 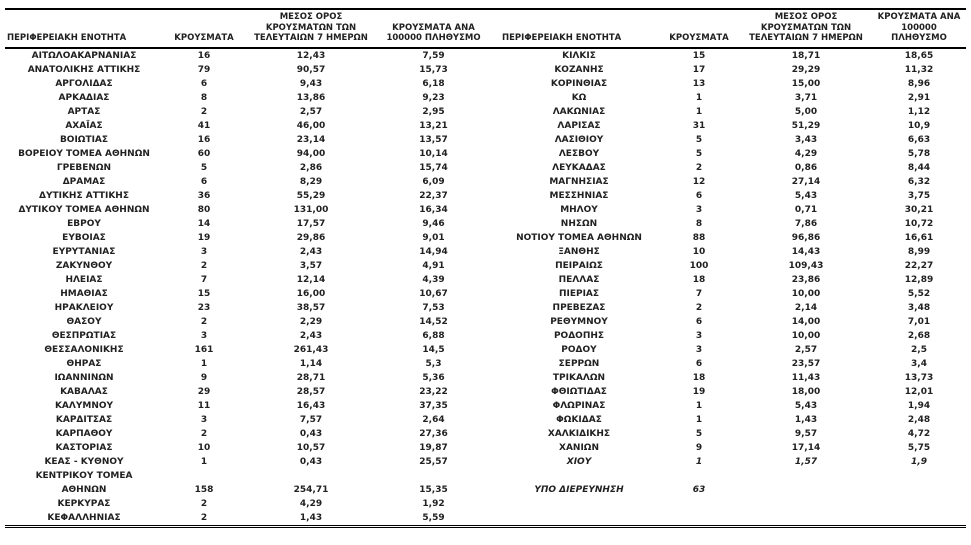 What do you see at coordinates (806, 55) in the screenshot?
I see `cell-avg7: 18,71` at bounding box center [806, 55].